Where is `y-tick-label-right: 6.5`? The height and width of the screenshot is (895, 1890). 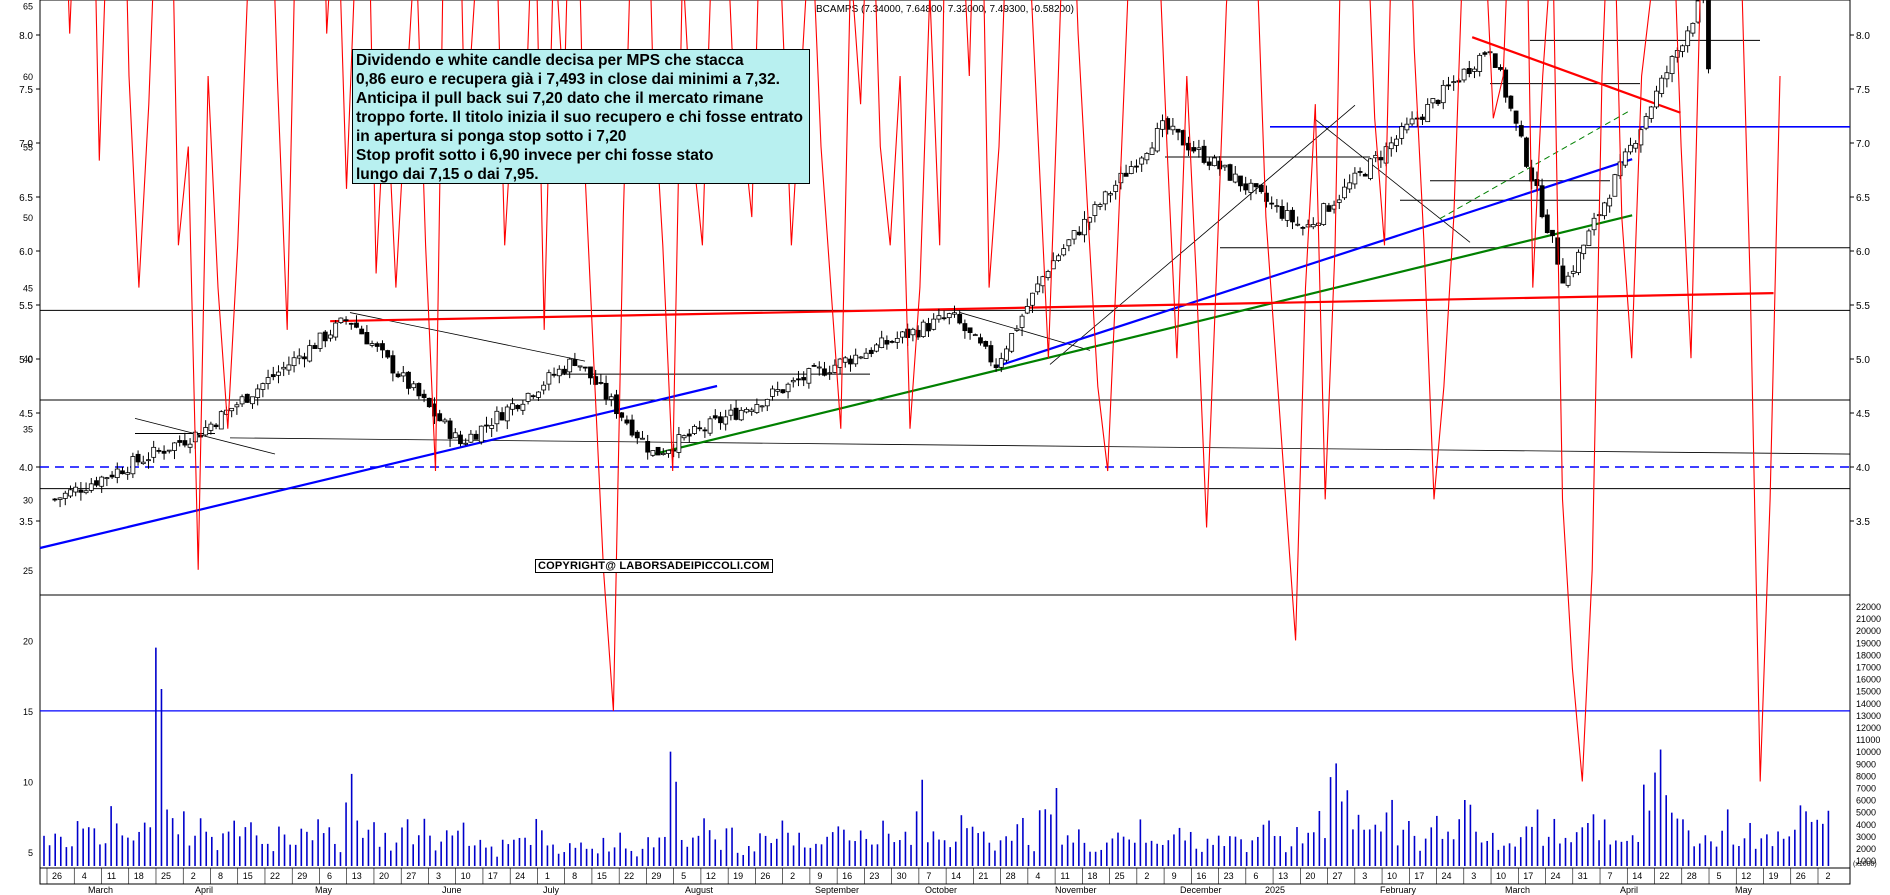
y-tick-label-right: 6.5 is located at coordinates (1863, 198).